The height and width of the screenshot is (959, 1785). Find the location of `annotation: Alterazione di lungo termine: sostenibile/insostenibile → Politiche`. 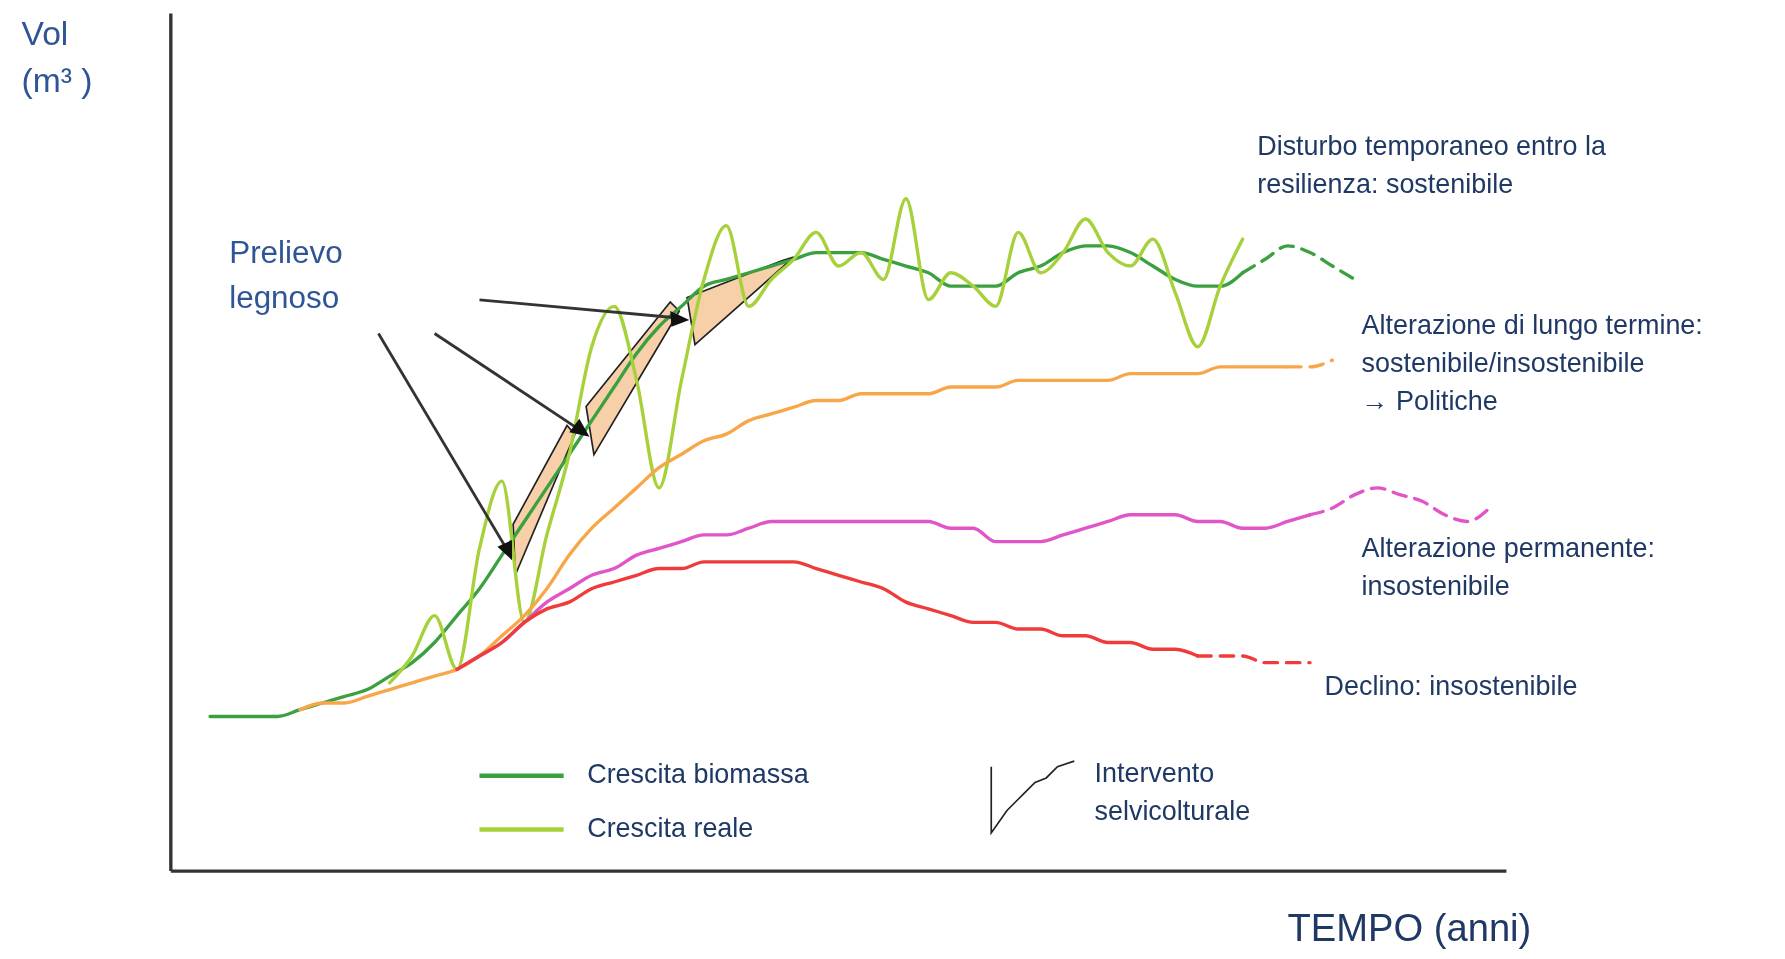

annotation: Alterazione di lungo termine: sostenibile/insostenibile → Politiche is located at coordinates (1532, 363).